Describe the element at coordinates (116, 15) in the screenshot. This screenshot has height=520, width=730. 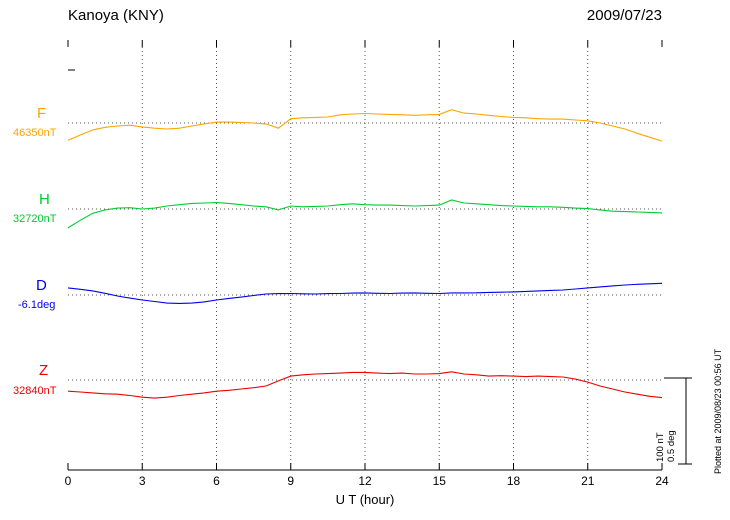
I see `station-title: Kanoya (KNY)` at that location.